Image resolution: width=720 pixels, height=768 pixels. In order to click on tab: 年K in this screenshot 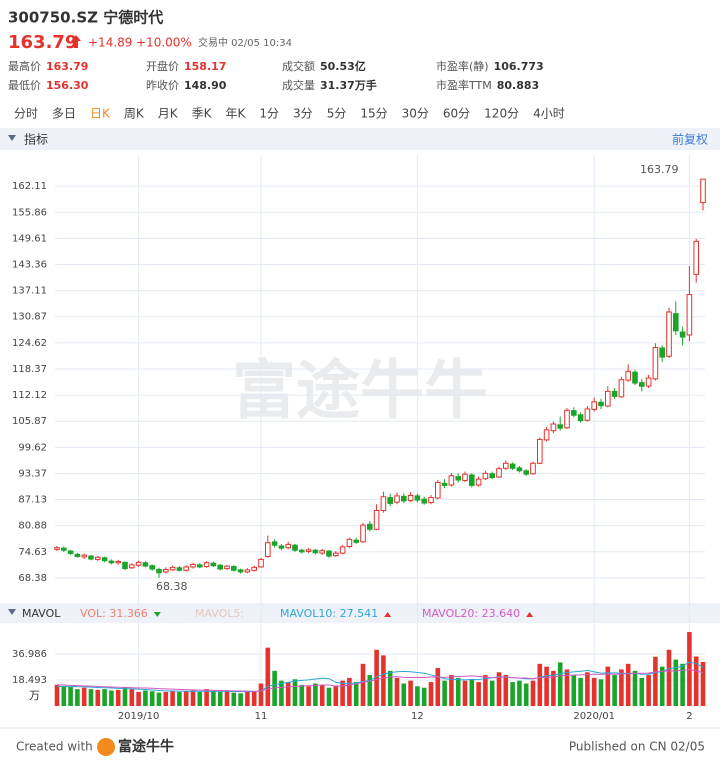, I will do `click(236, 114)`.